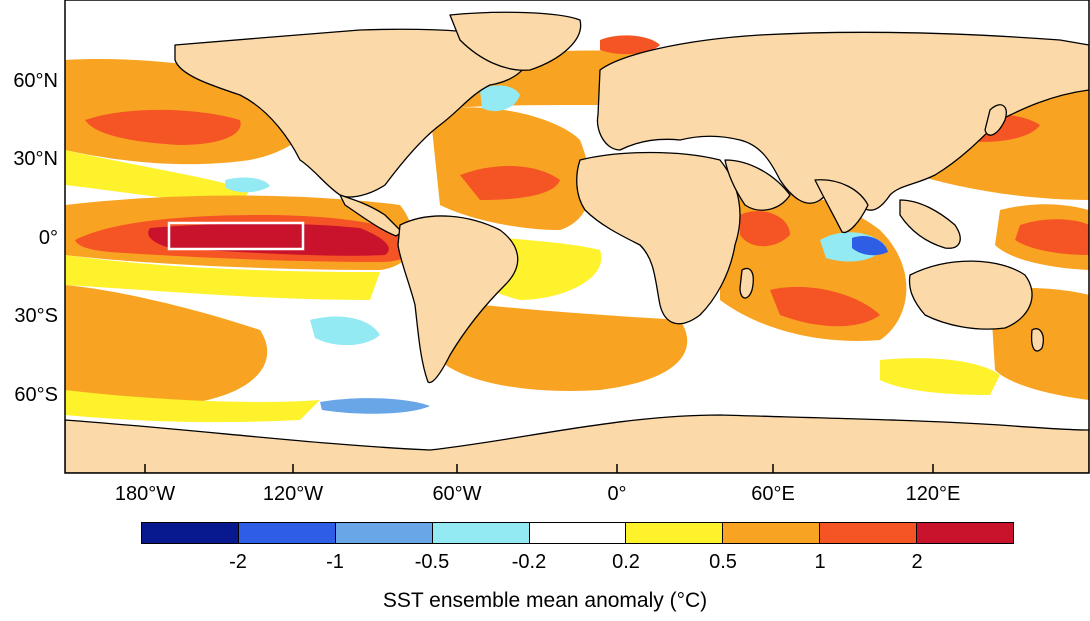 The height and width of the screenshot is (621, 1090). I want to click on legend-tick-label: -0.5, so click(432, 562).